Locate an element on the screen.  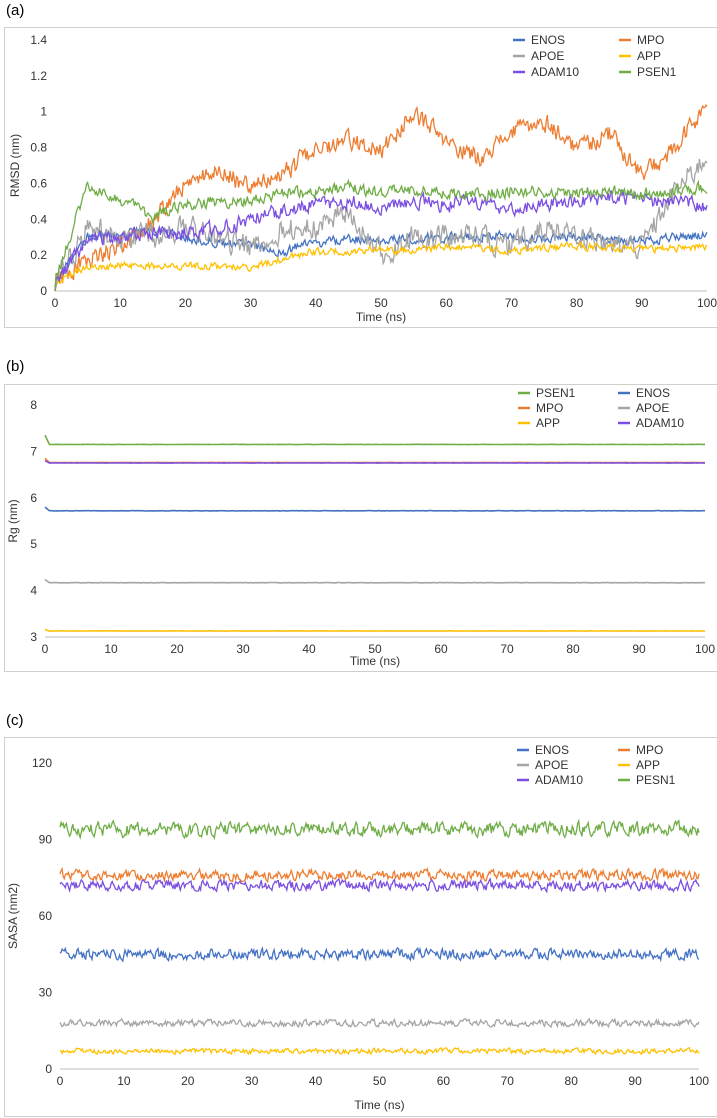
y-tick-label: 120 is located at coordinates (42, 763).